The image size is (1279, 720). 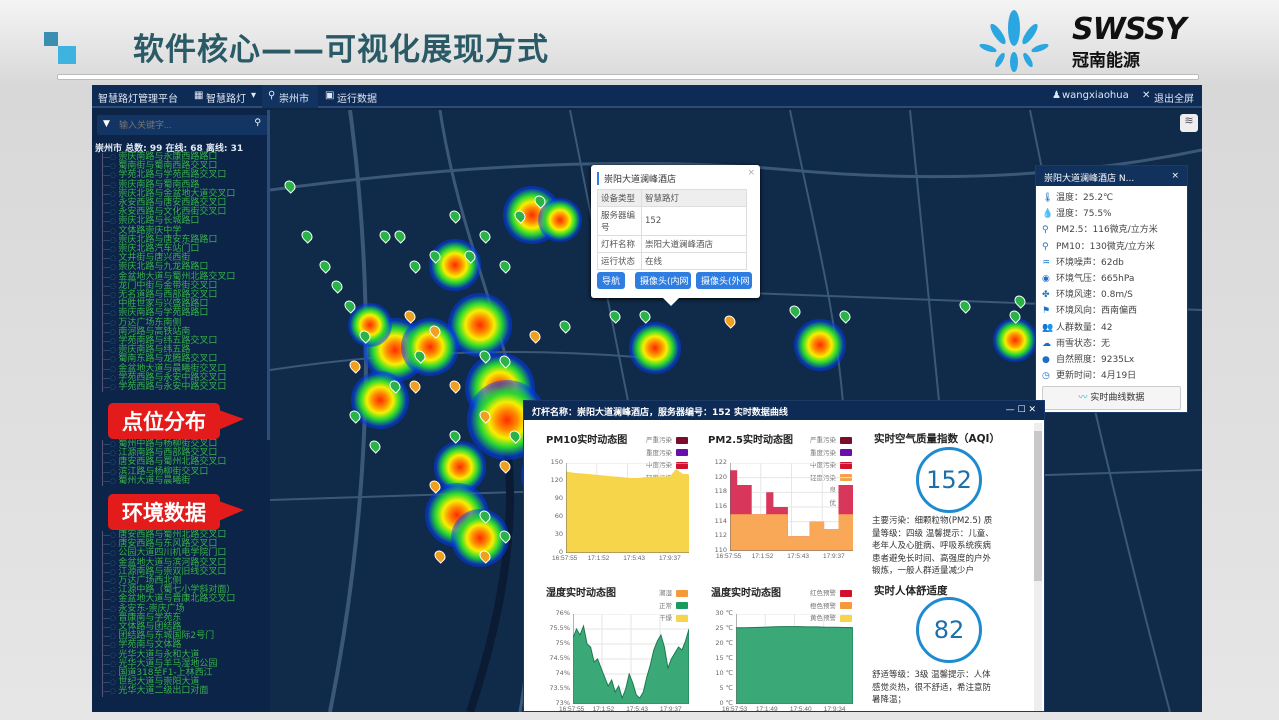 What do you see at coordinates (159, 360) in the screenshot?
I see `tree-item: 蜀南东路与龙腾路交叉口` at bounding box center [159, 360].